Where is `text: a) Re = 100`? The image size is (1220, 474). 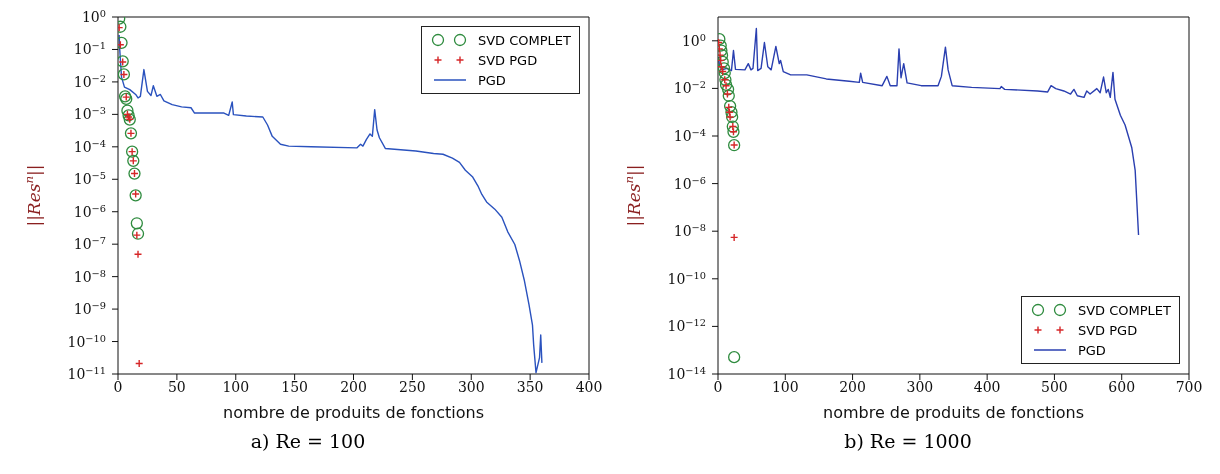 text: a) Re = 100 is located at coordinates (308, 441).